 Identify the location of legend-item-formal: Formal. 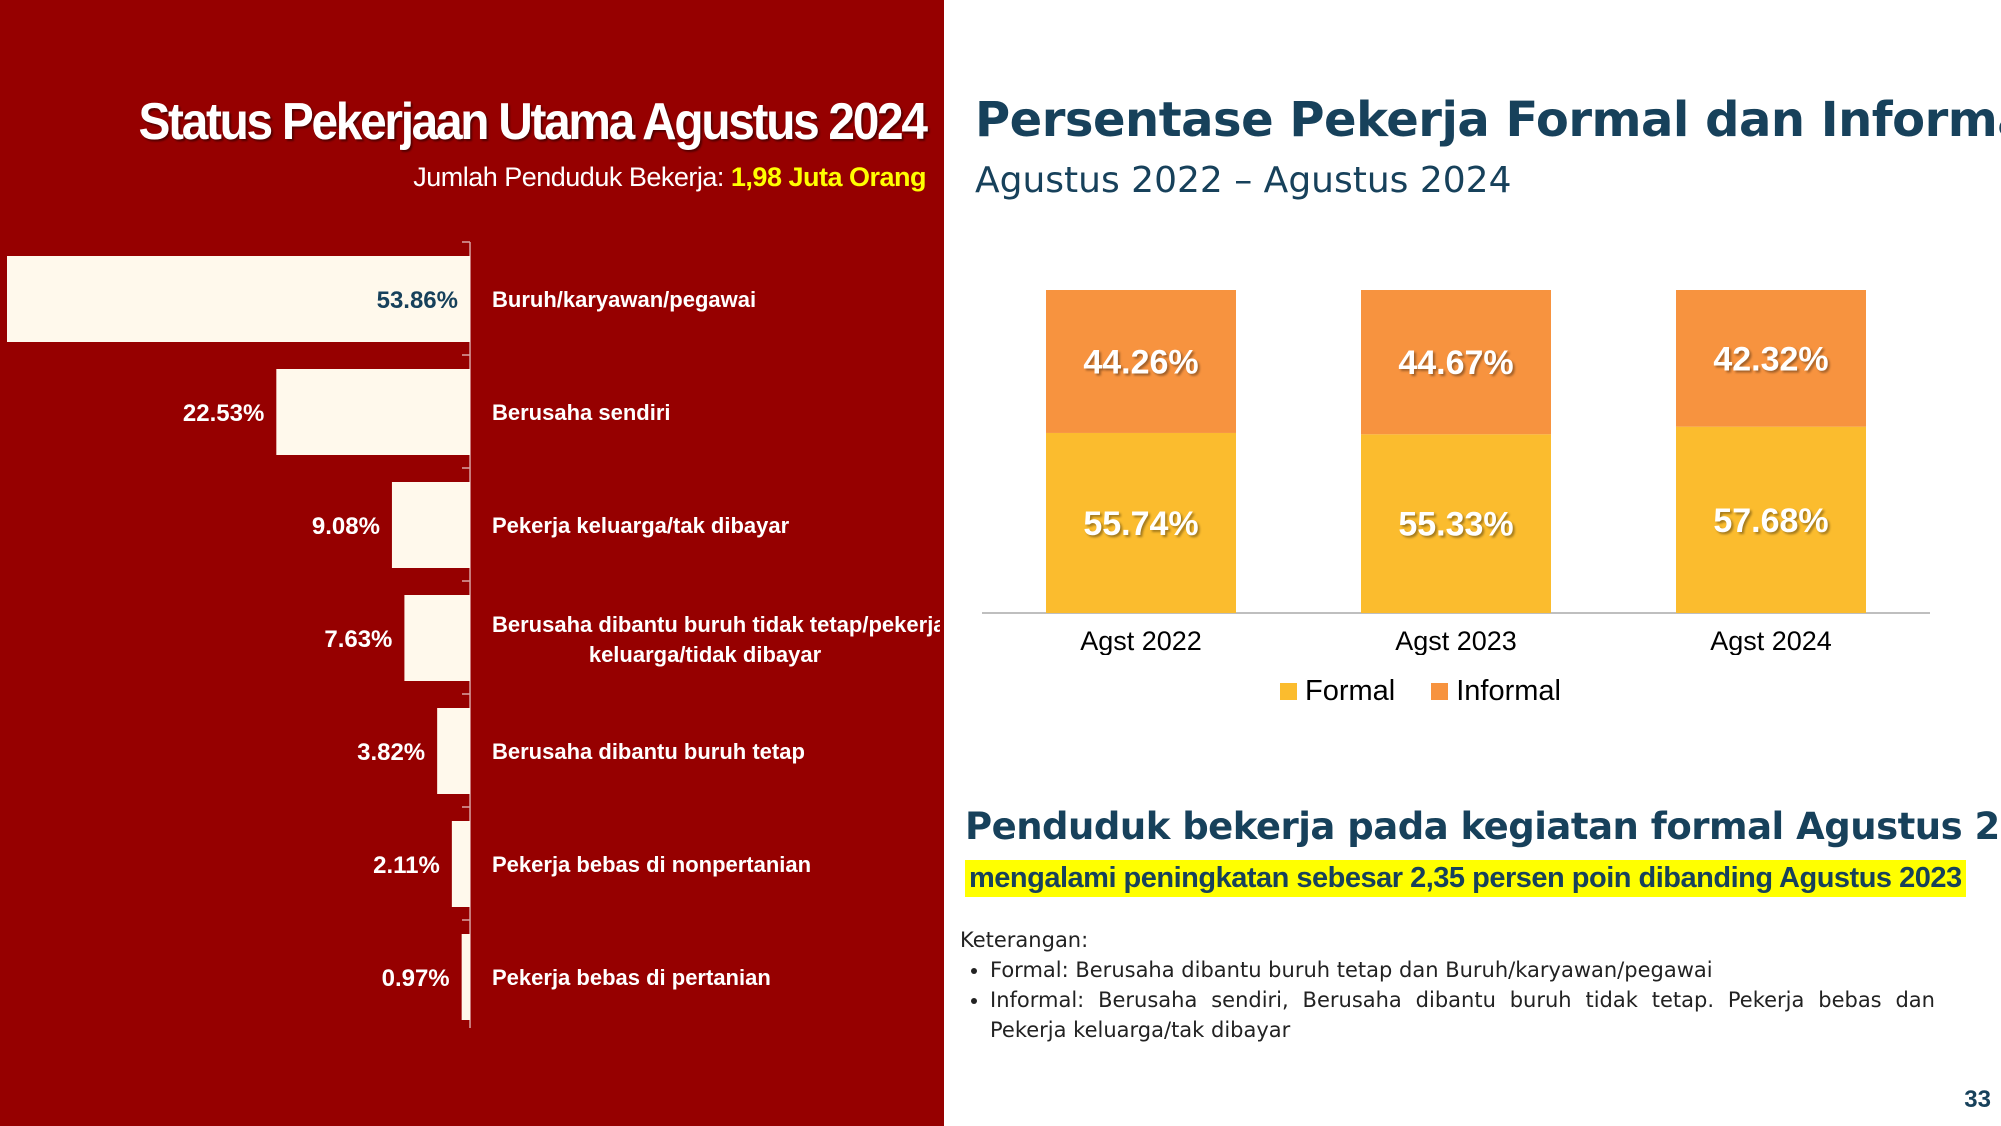
(1337, 691).